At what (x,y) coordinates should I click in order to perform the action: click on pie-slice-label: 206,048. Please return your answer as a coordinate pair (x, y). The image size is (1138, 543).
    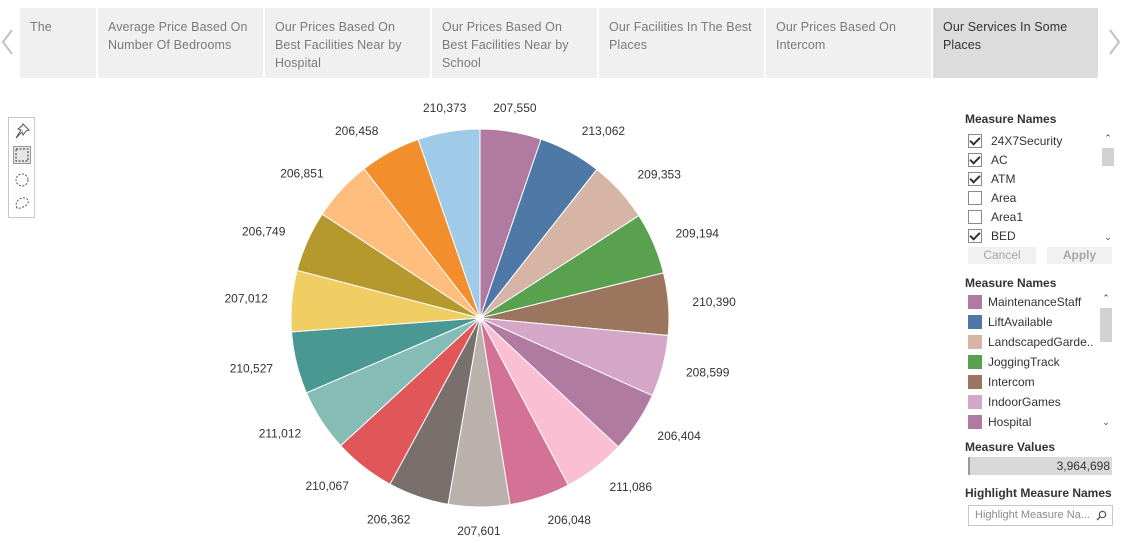
    Looking at the image, I should click on (570, 520).